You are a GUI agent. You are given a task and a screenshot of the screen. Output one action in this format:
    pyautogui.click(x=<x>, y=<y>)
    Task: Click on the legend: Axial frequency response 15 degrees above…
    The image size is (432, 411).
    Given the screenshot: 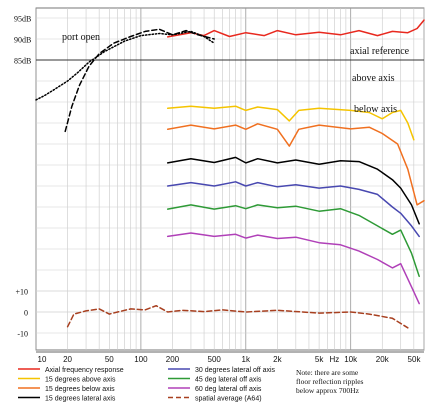 What is the action you would take?
    pyautogui.click(x=147, y=385)
    